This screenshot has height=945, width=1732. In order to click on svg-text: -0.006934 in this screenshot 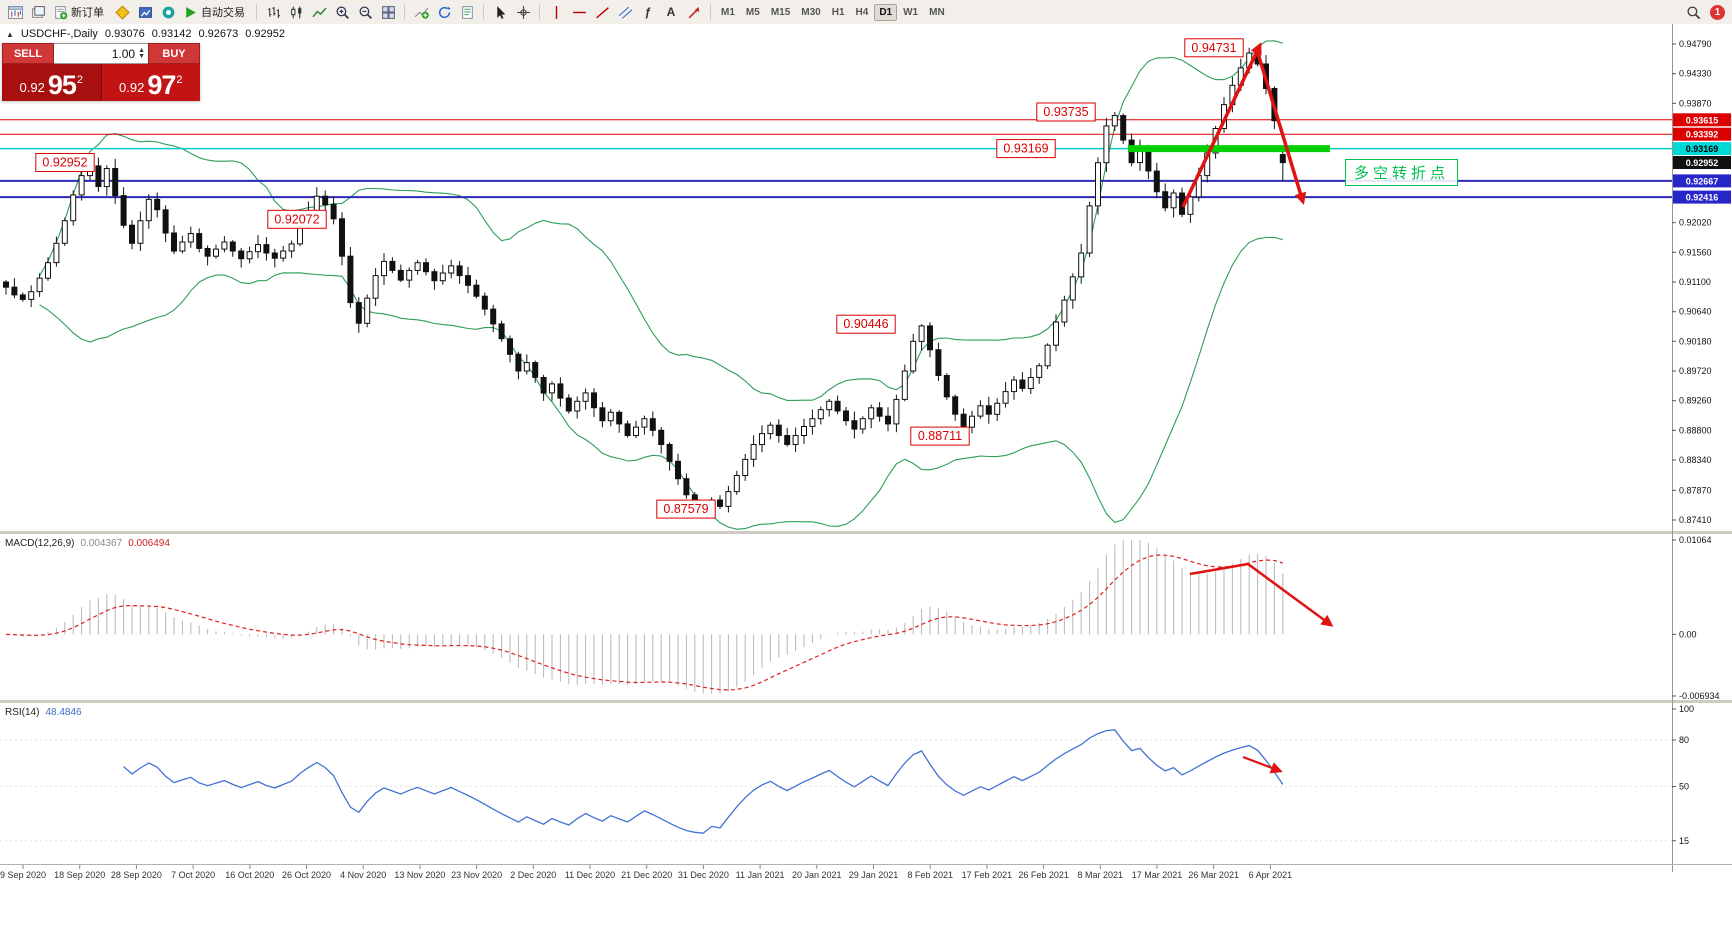, I will do `click(1699, 696)`.